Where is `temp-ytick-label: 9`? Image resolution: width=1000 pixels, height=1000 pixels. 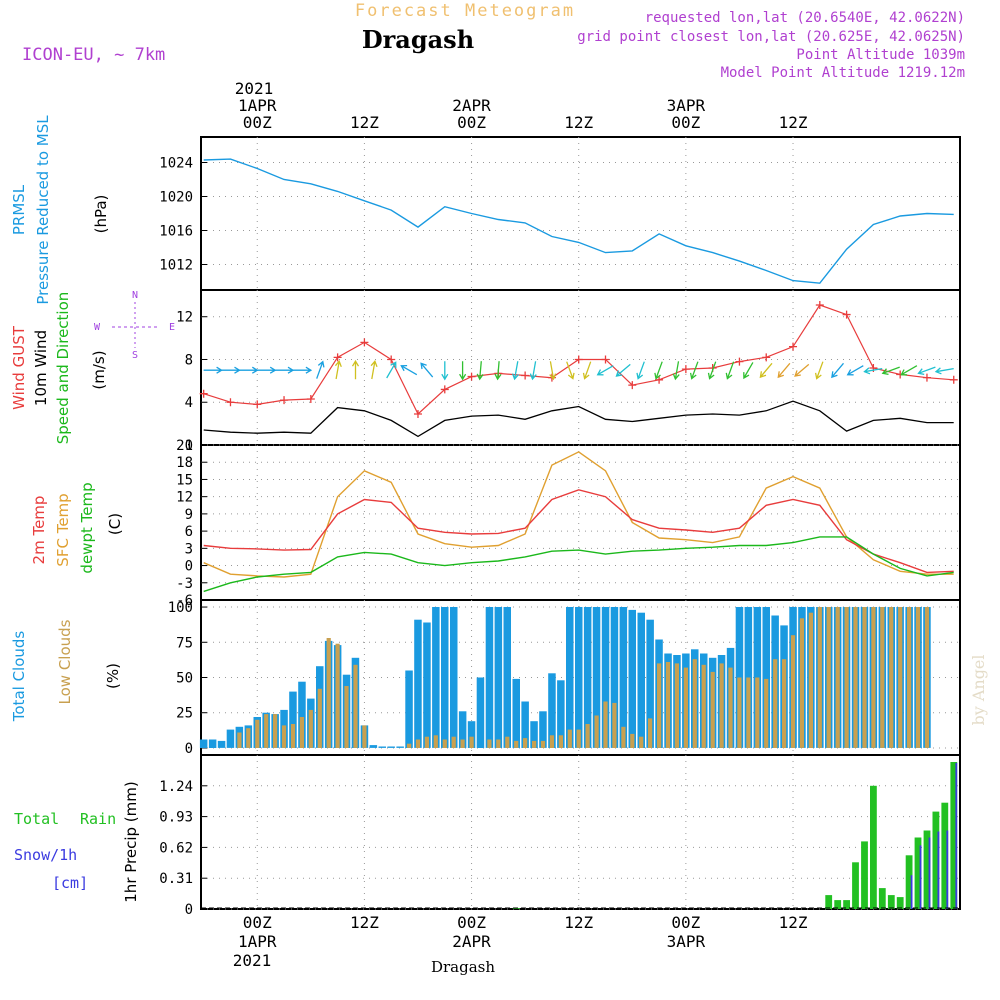
temp-ytick-label: 9 is located at coordinates (189, 515).